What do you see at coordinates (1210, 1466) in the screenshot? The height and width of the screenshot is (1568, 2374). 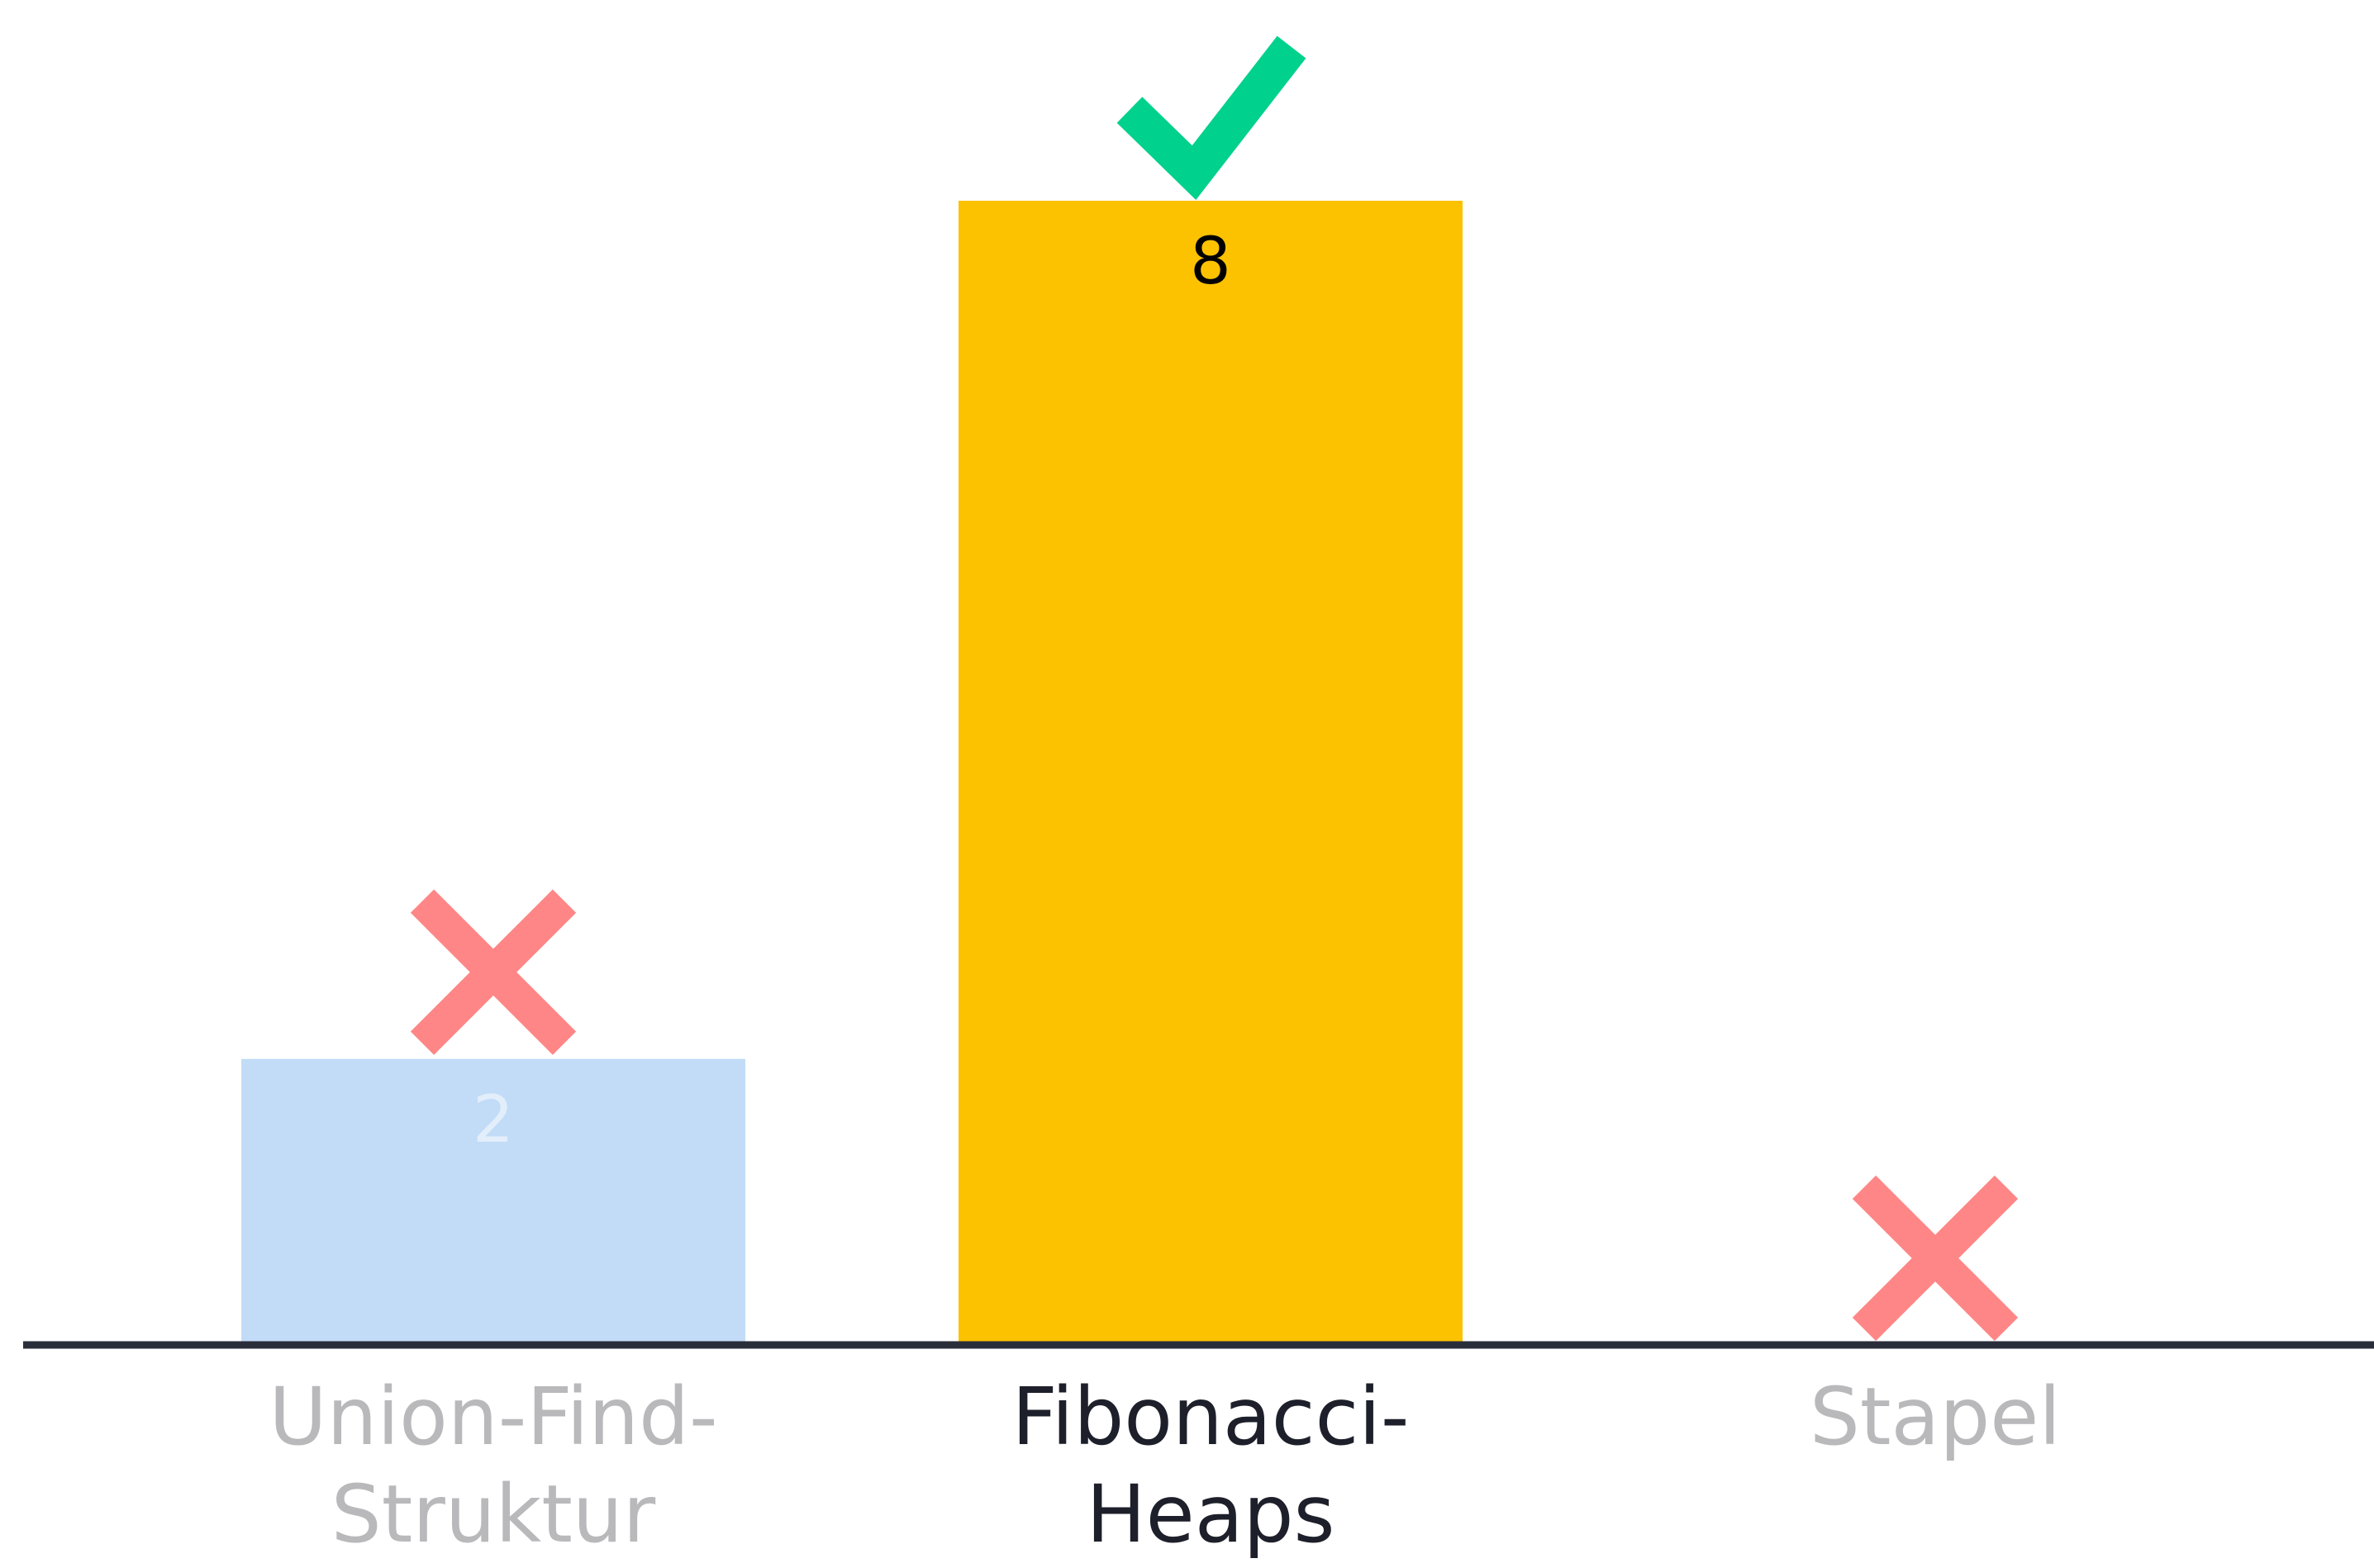 I see `category-label-1: Fibonacci-Heaps` at bounding box center [1210, 1466].